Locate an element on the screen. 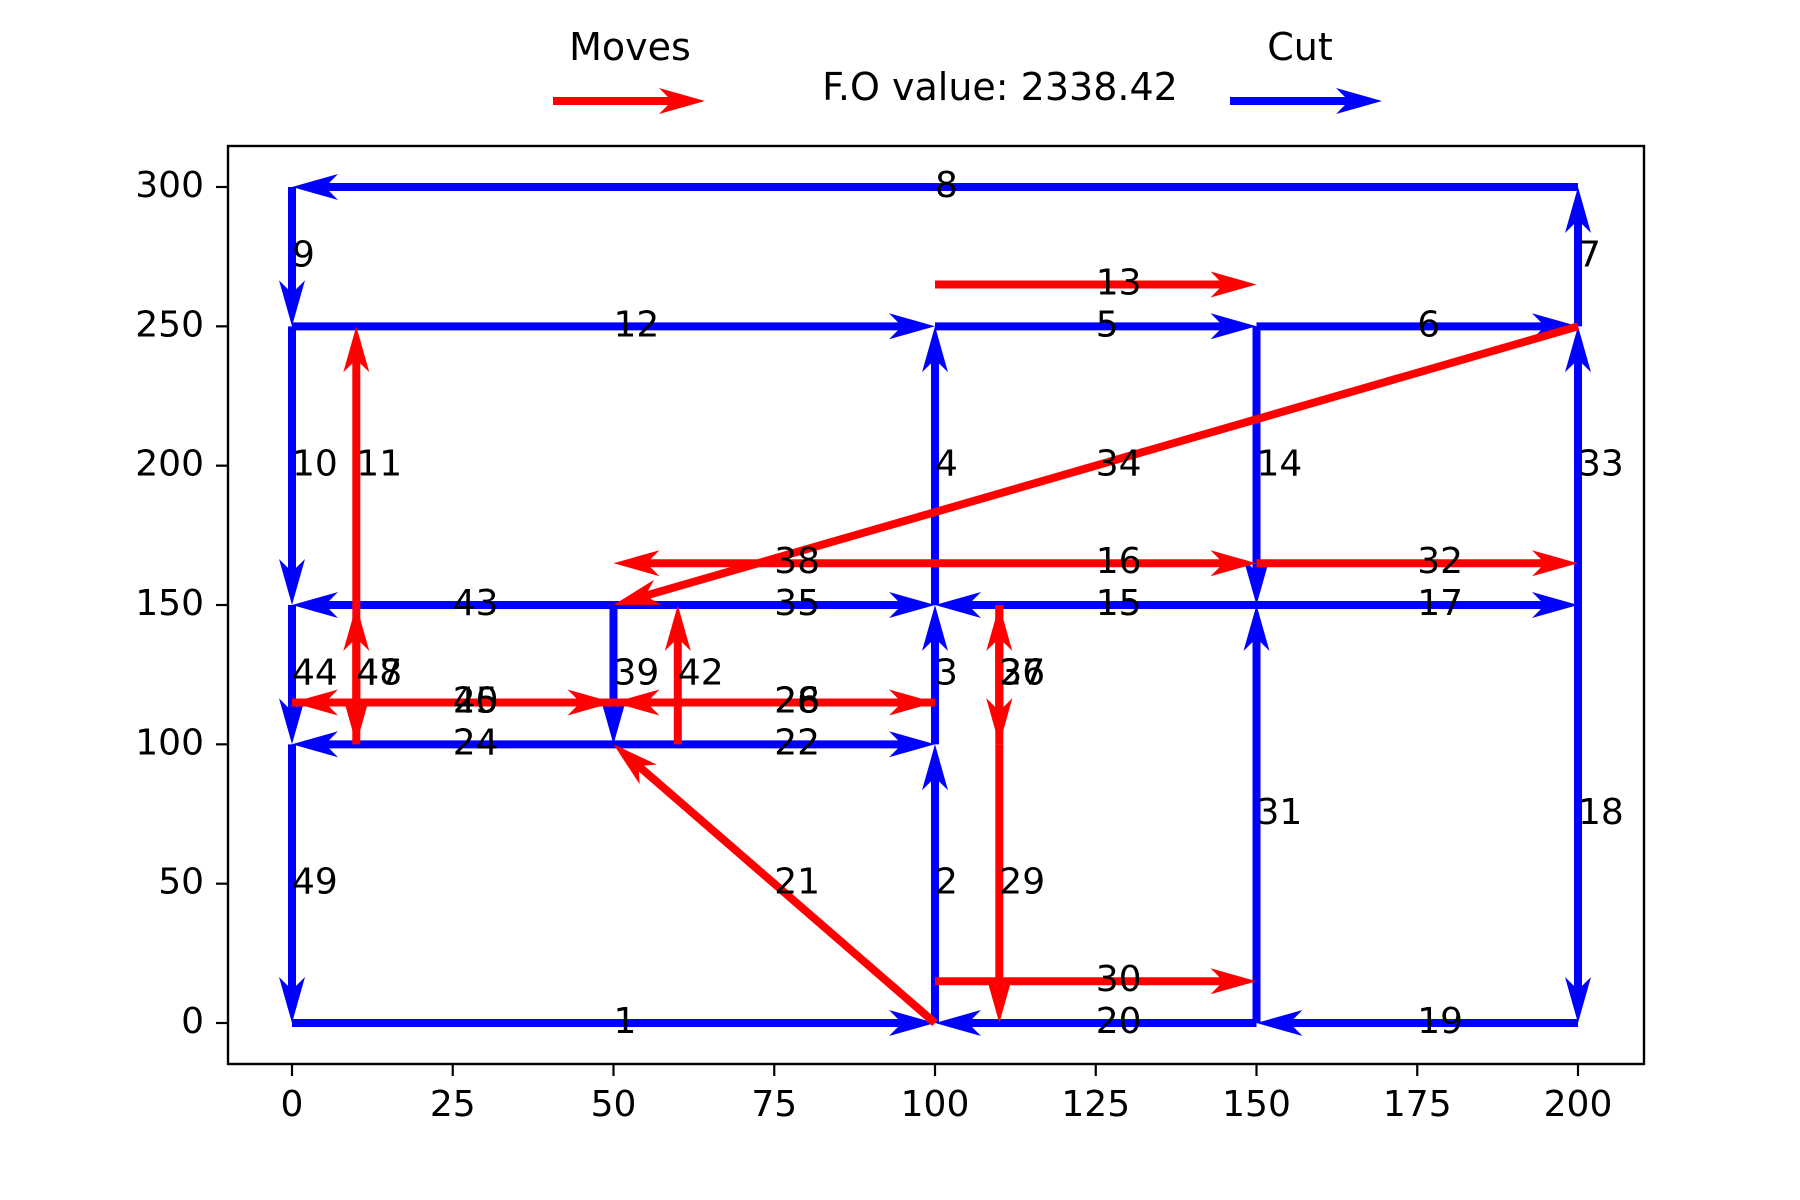 This screenshot has width=1800, height=1200. edge-label-39: 39 is located at coordinates (637, 673).